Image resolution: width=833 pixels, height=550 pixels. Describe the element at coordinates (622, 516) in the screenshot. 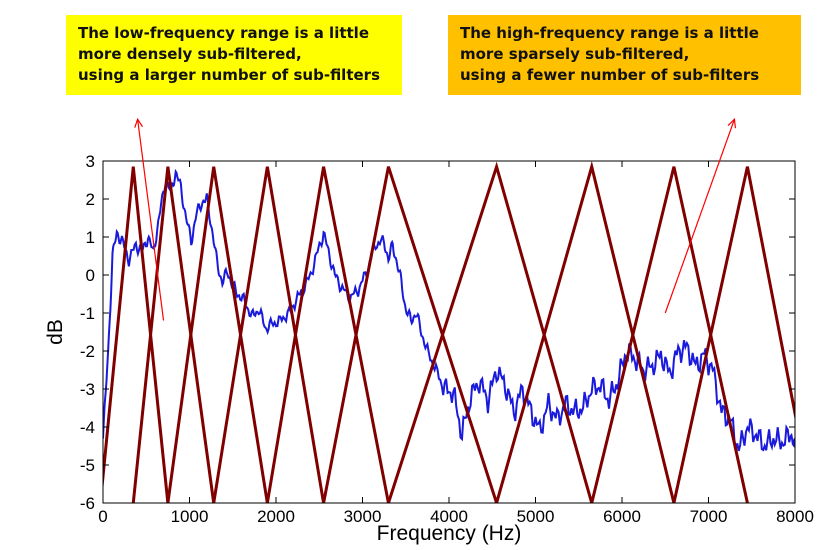

I see `x-tick-label: 6000` at that location.